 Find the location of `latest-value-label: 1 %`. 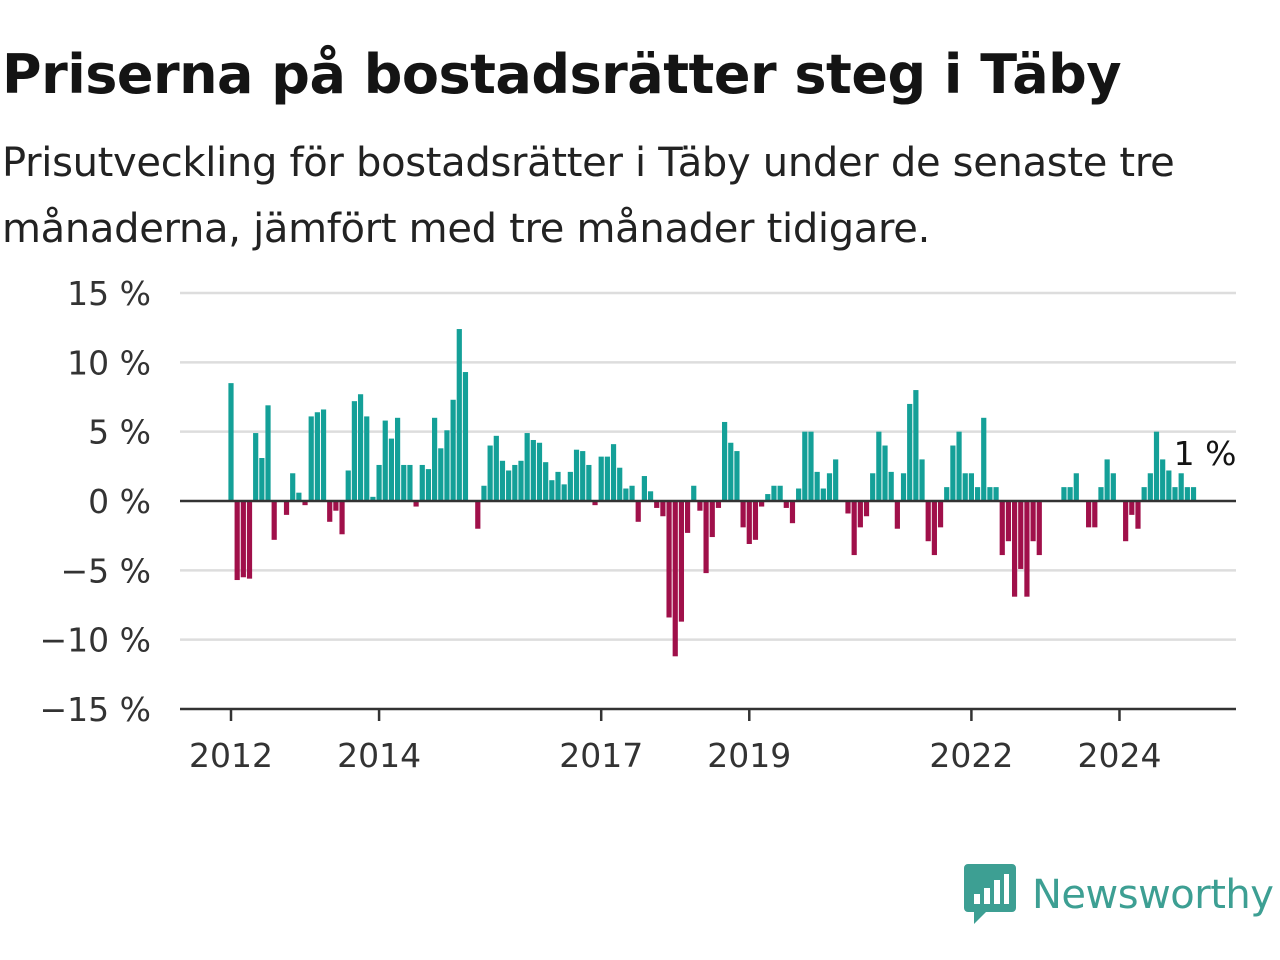

latest-value-label: 1 % is located at coordinates (1205, 453).